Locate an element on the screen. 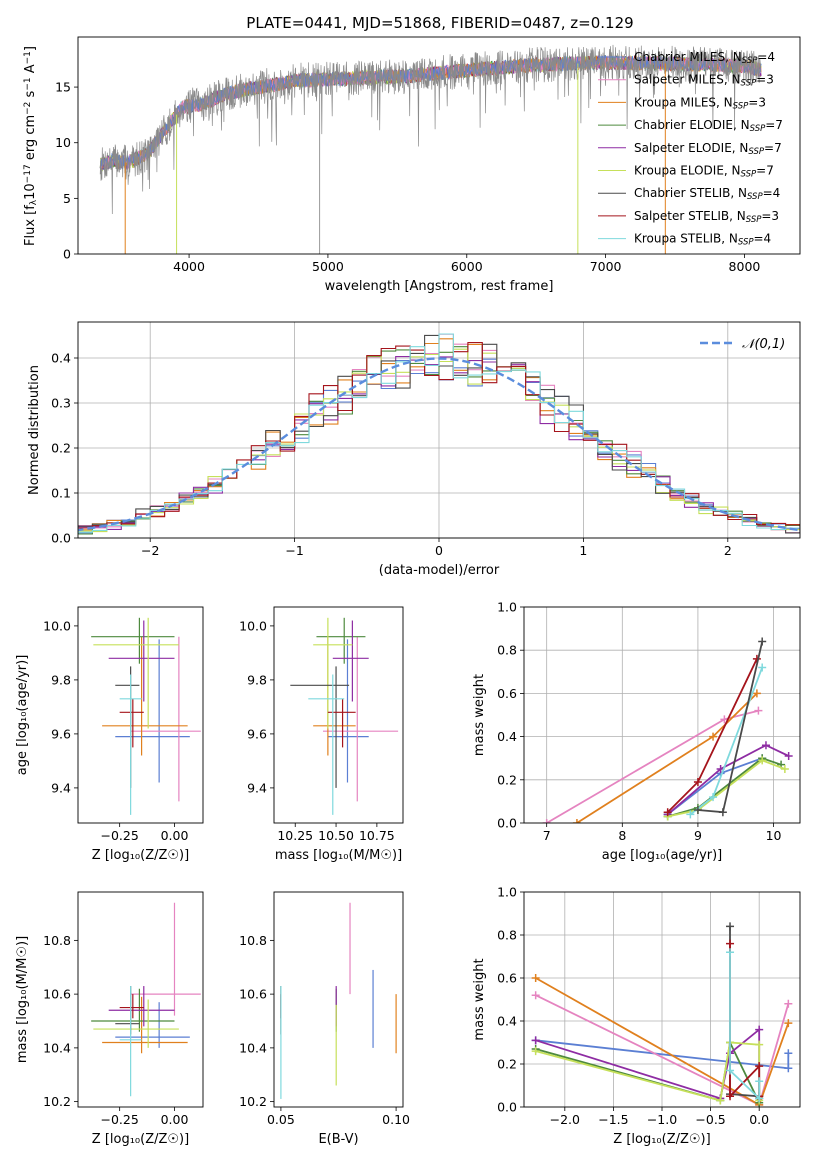 The width and height of the screenshot is (819, 1170). y-tick-label: 0 is located at coordinates (67, 254).